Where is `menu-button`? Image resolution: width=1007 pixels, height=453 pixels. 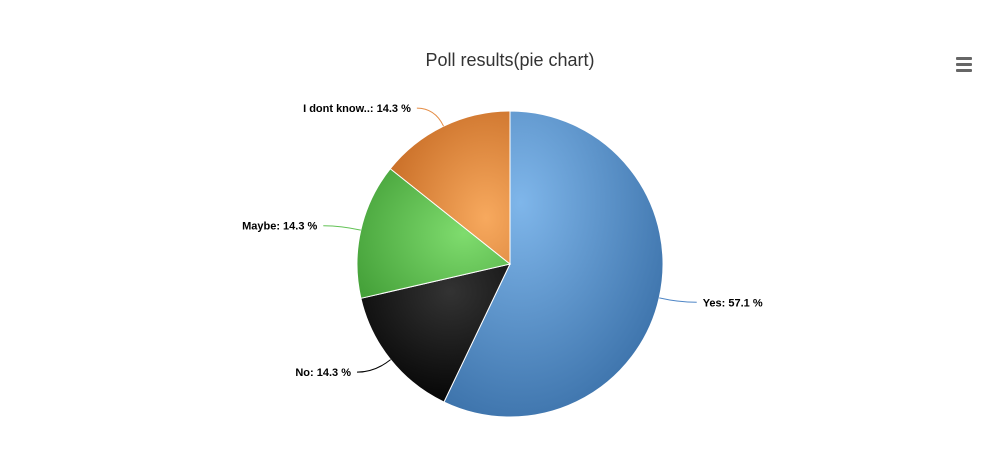
menu-button is located at coordinates (964, 65).